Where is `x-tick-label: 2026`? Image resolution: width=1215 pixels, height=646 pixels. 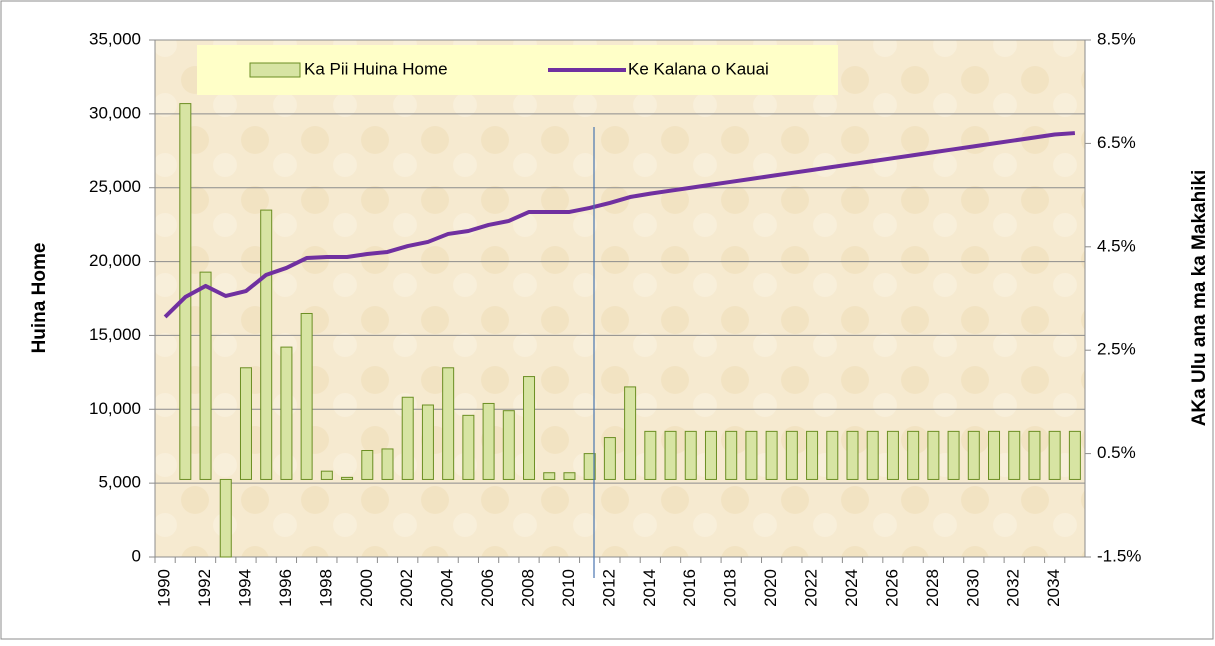 x-tick-label: 2026 is located at coordinates (891, 588).